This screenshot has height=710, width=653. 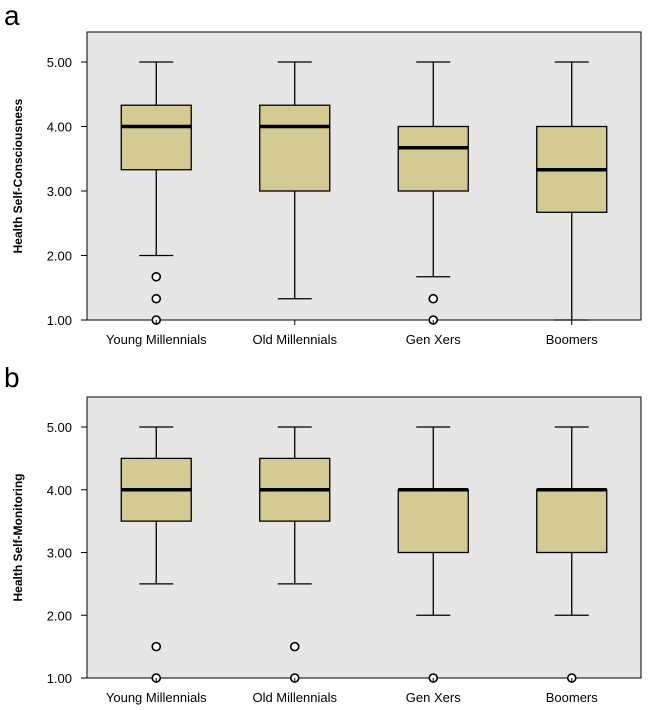 I want to click on panel-b-category-label-2: Gen Xers, so click(x=433, y=697).